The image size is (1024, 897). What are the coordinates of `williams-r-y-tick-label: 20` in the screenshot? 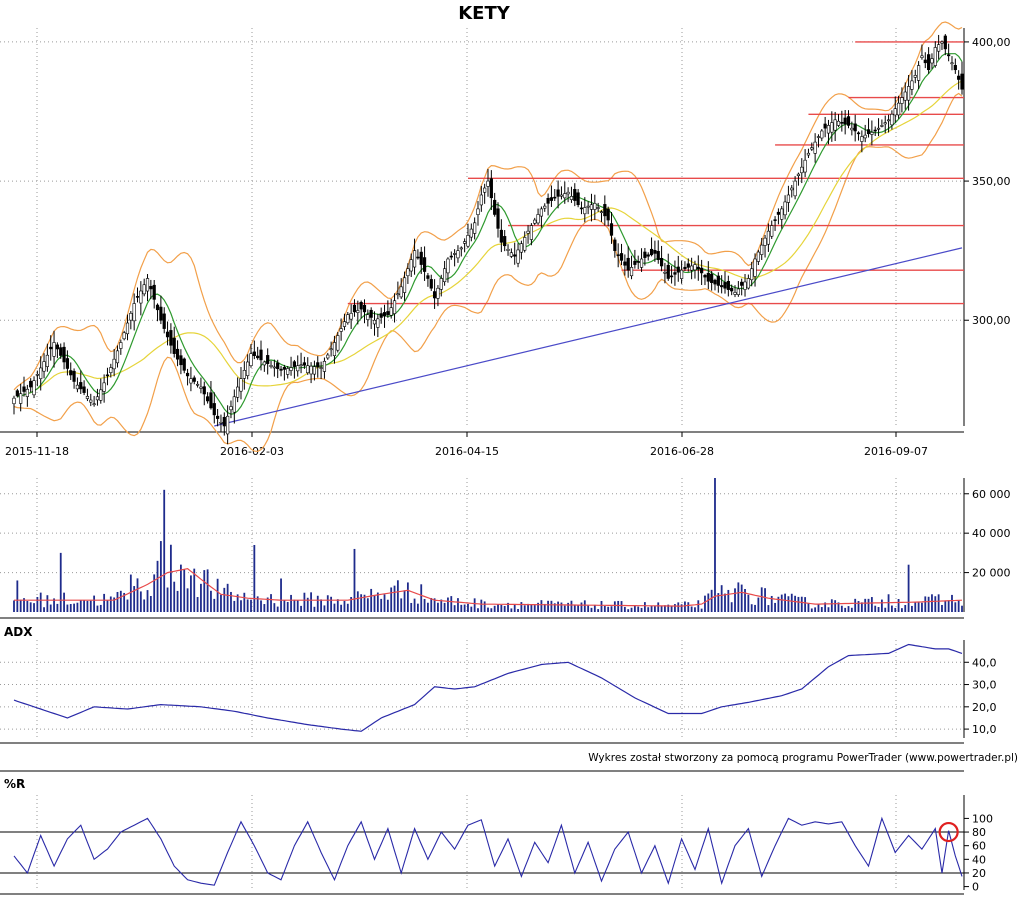 It's located at (979, 873).